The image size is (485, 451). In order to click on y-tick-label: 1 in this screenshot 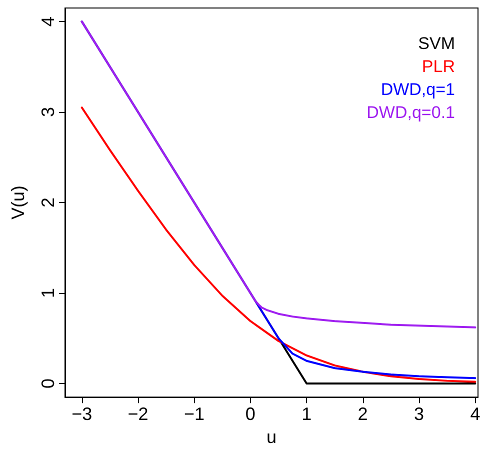, I will do `click(48, 293)`.